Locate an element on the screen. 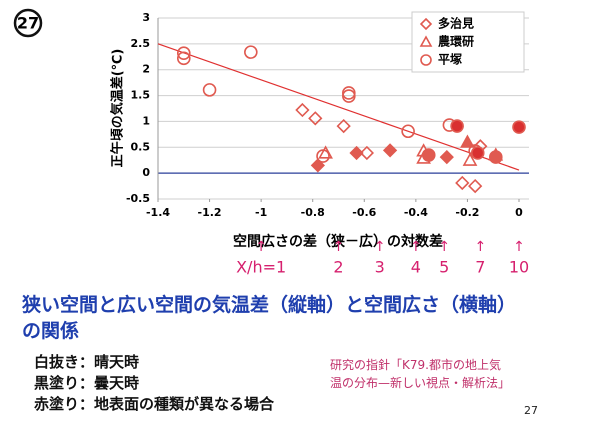 This screenshot has height=448, width=600. y-axis-label: 正午頃の気温差(℃) is located at coordinates (118, 108).